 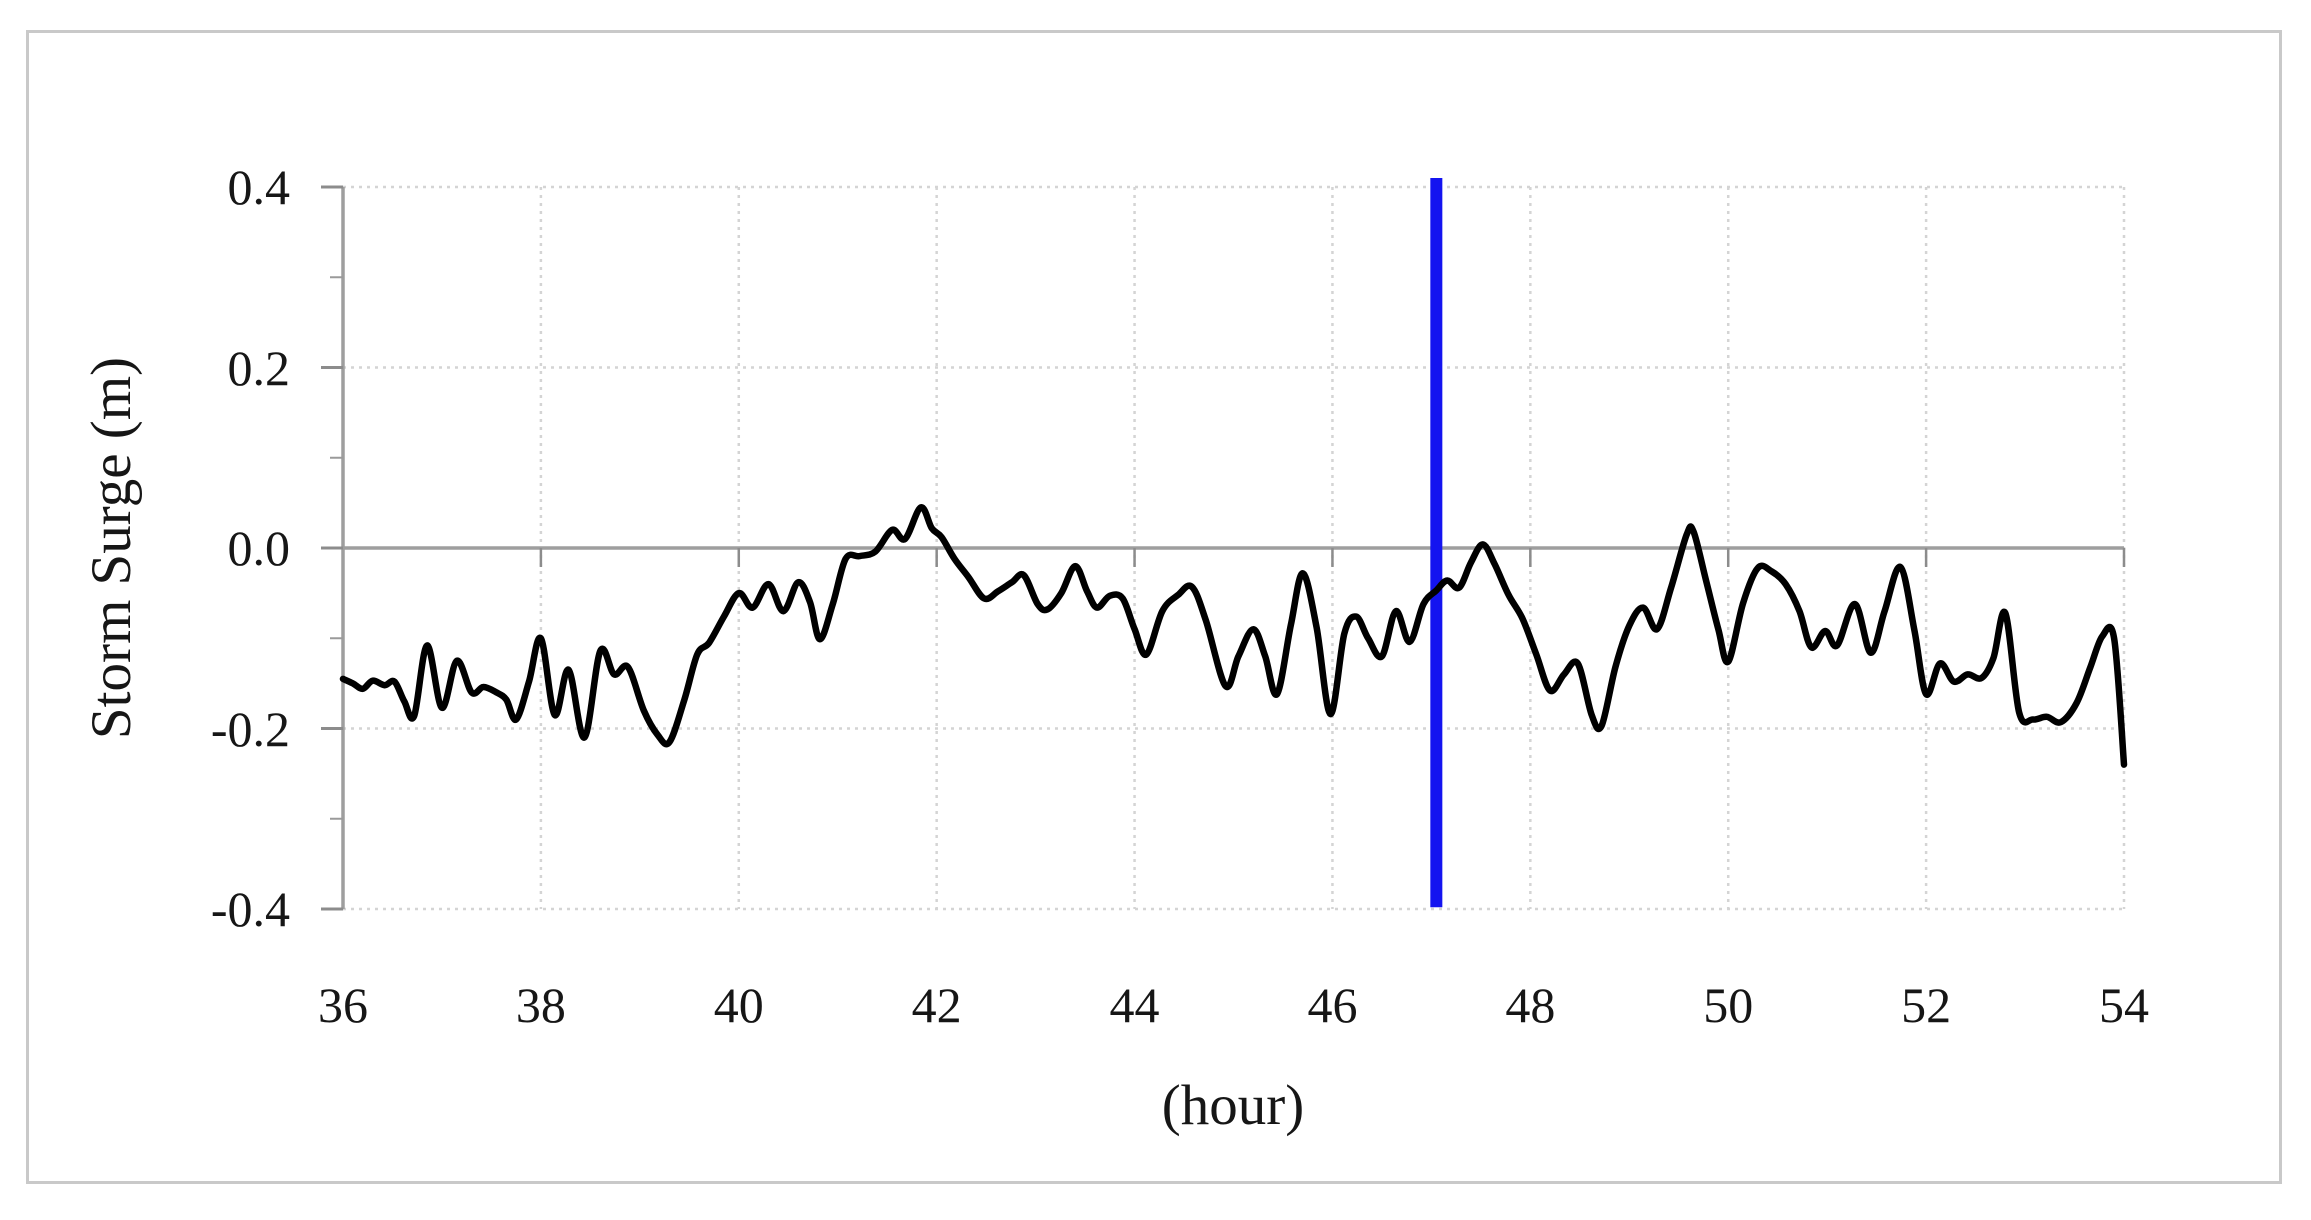 What do you see at coordinates (936, 1005) in the screenshot?
I see `x-tick-label: 42` at bounding box center [936, 1005].